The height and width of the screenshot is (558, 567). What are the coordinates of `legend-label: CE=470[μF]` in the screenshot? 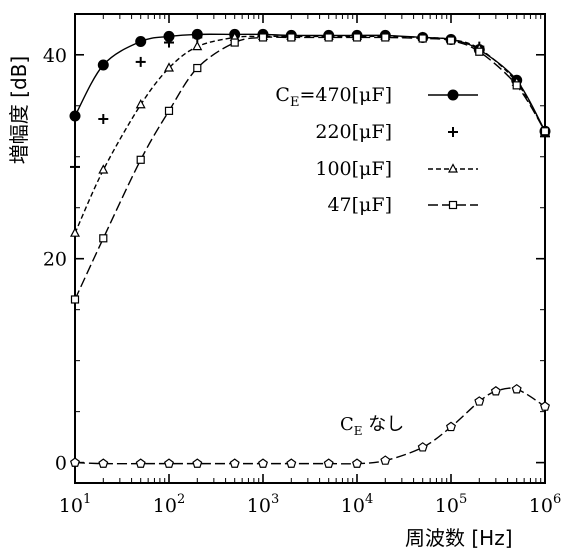 It's located at (333, 97).